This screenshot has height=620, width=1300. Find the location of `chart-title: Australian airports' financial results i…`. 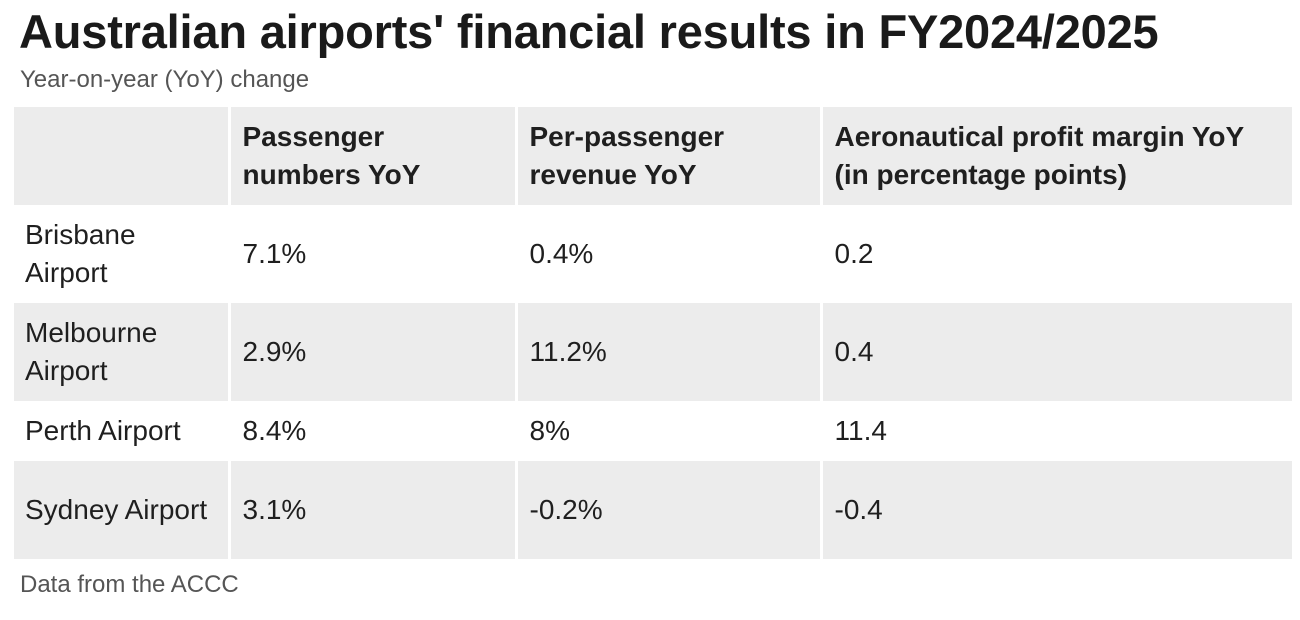

chart-title: Australian airports' financial results i… is located at coordinates (589, 31).